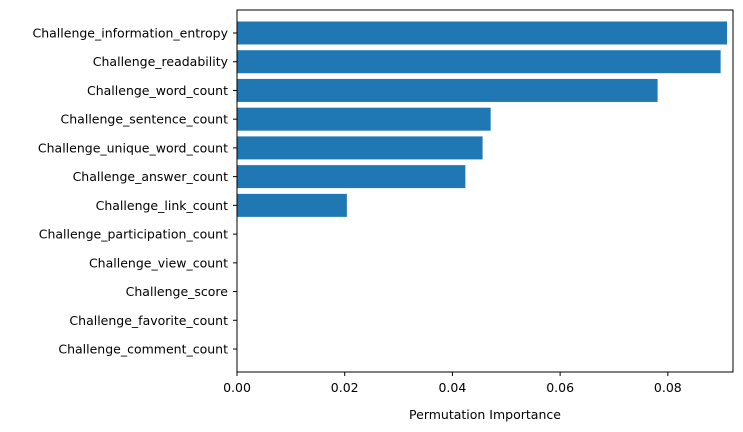 The height and width of the screenshot is (432, 743). I want to click on category-label: Challenge_link_count, so click(162, 205).